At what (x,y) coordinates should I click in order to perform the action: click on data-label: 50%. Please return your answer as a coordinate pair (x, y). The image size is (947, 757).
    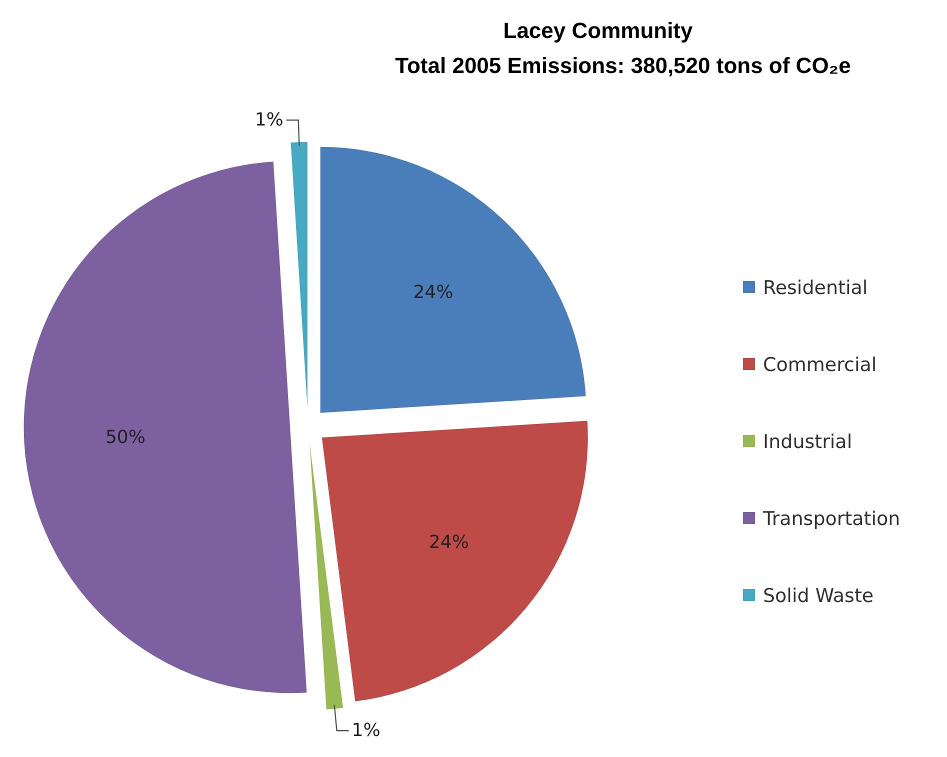
    Looking at the image, I should click on (125, 437).